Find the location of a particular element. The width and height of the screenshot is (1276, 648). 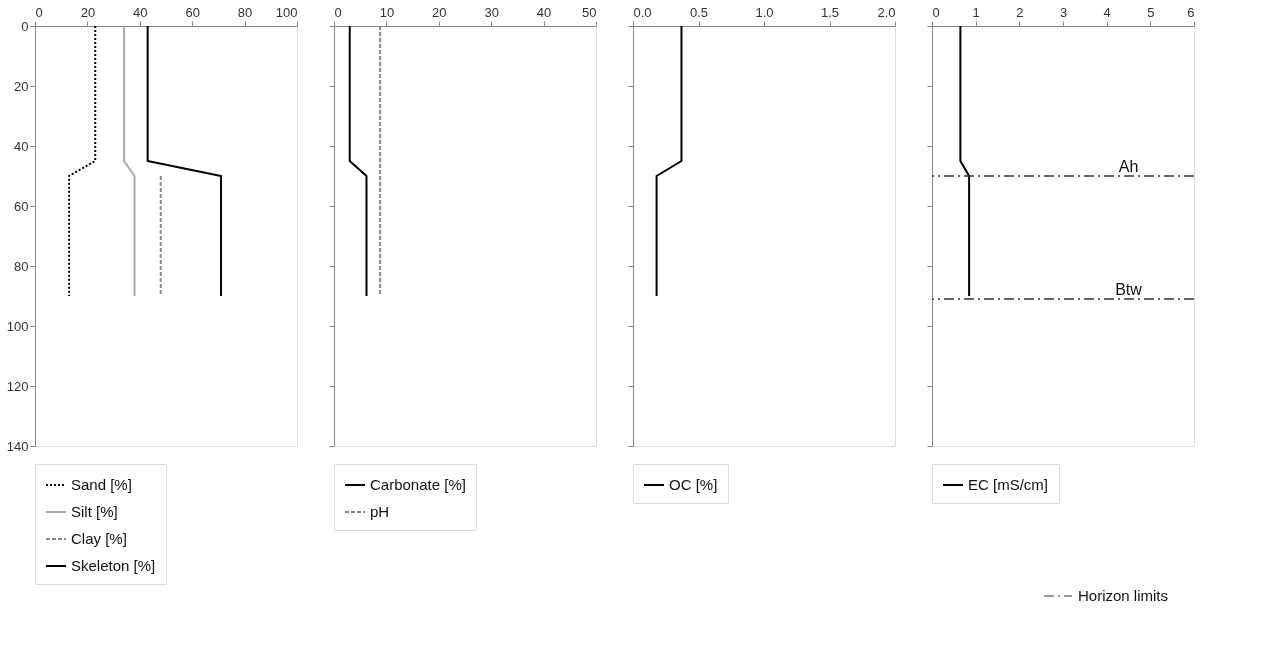

y-tick-label: 40 is located at coordinates (21, 146).